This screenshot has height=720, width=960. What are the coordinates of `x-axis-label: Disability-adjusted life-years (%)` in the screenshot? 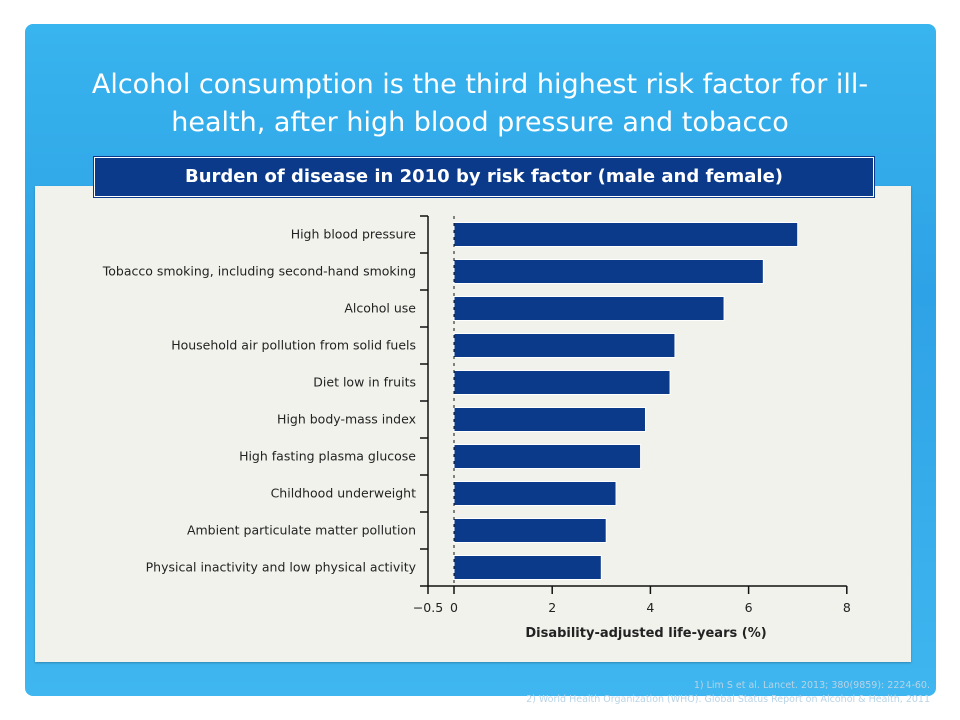 It's located at (645, 633).